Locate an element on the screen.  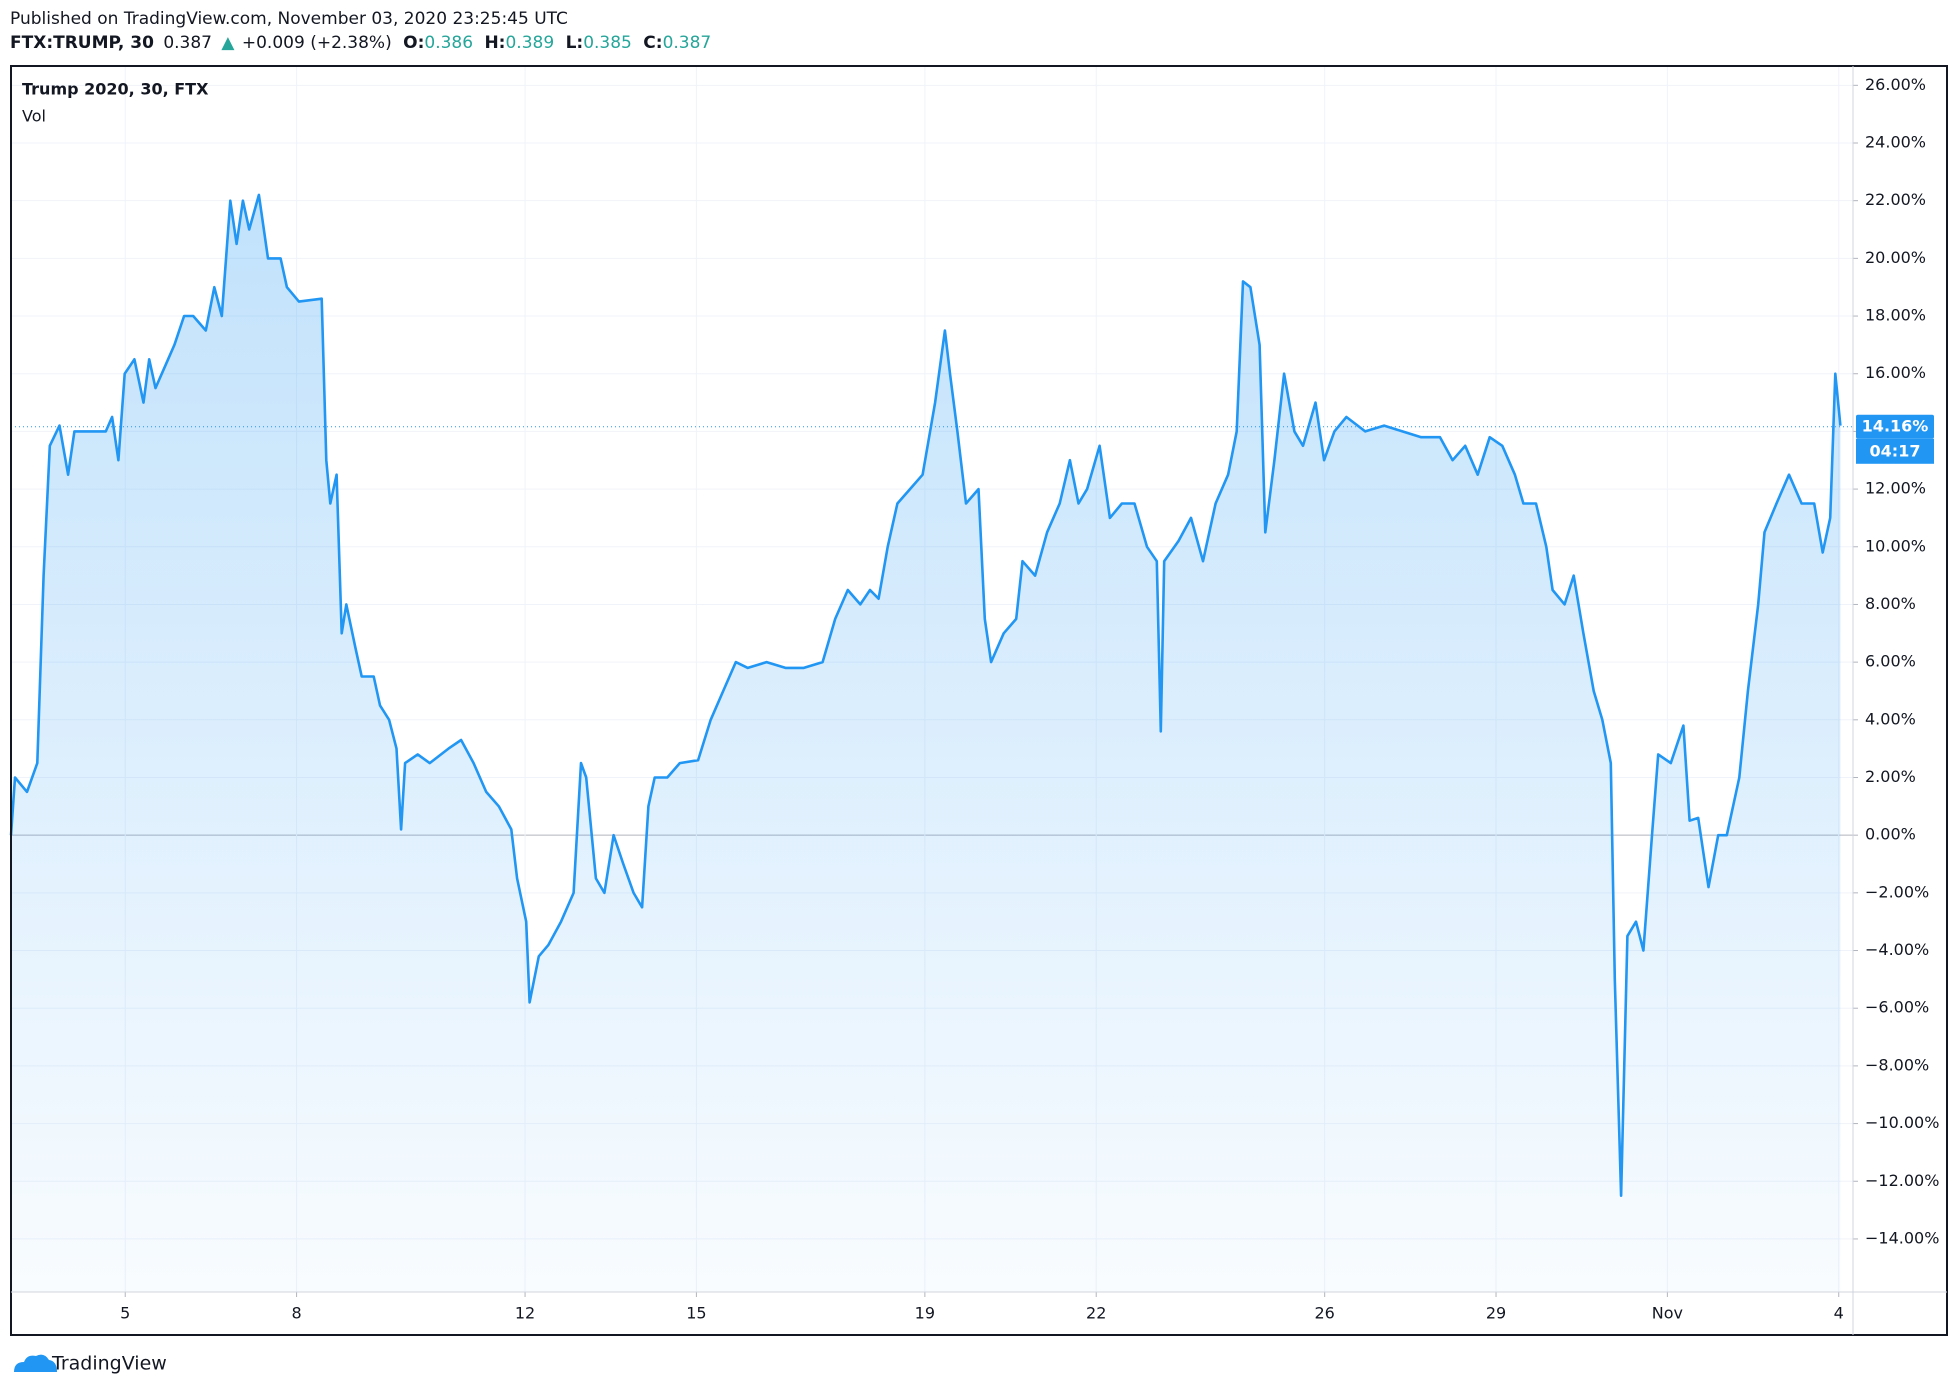
y-tick-label: 24.00% is located at coordinates (1895, 142).